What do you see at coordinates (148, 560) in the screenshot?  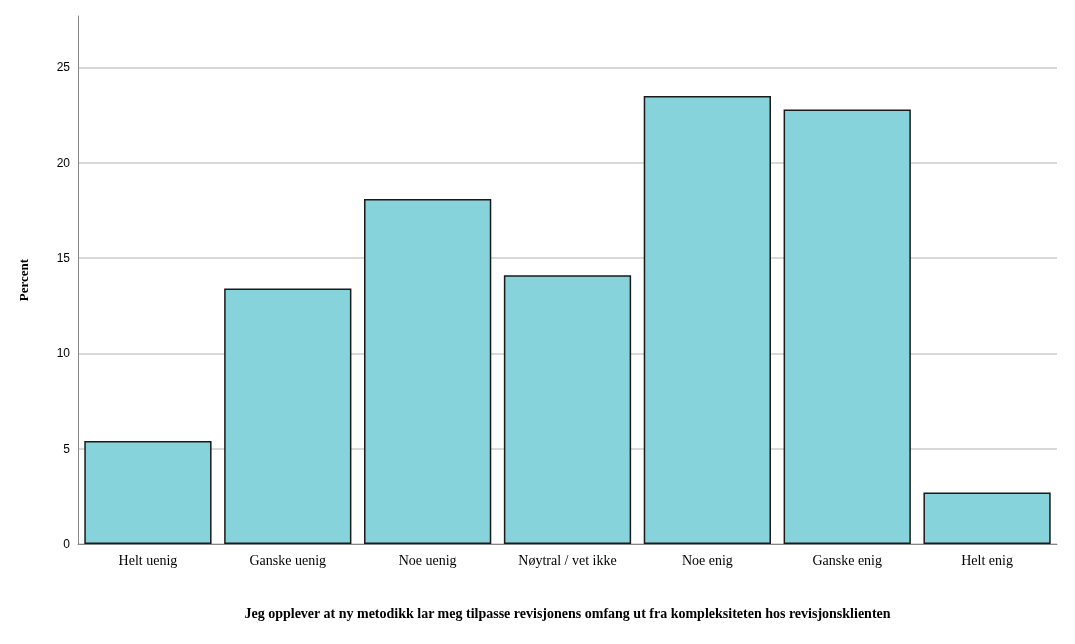 I see `x-tick-label: Helt uenig` at bounding box center [148, 560].